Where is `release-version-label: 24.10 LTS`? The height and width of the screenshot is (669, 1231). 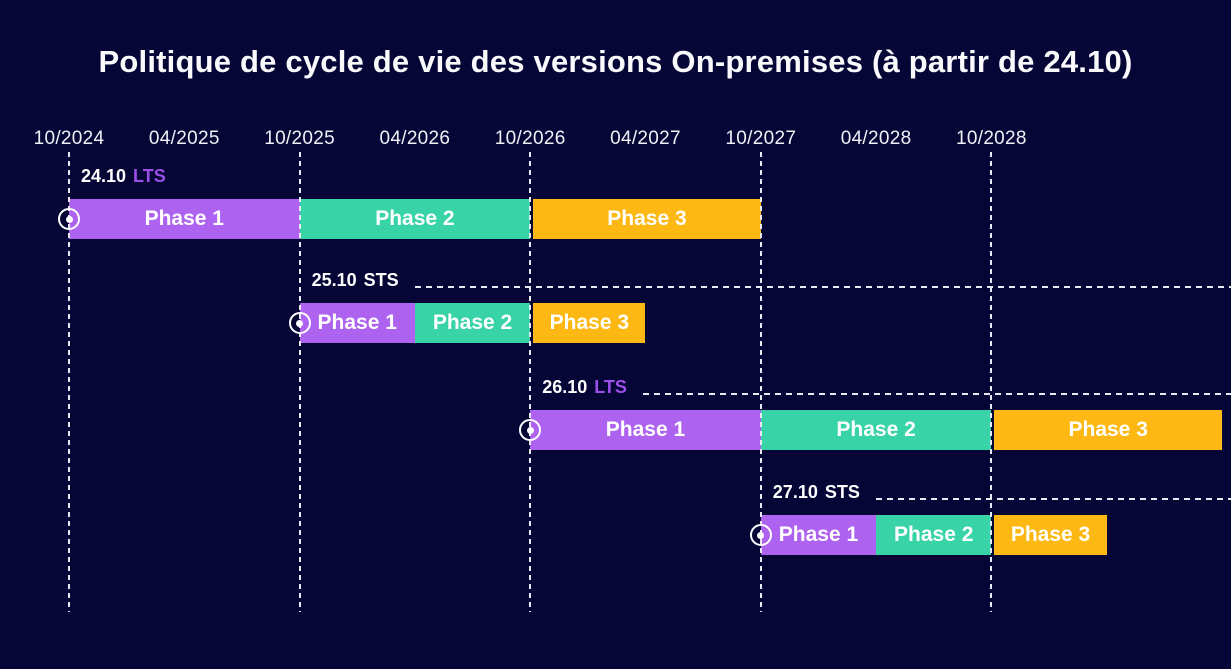
release-version-label: 24.10 LTS is located at coordinates (123, 176).